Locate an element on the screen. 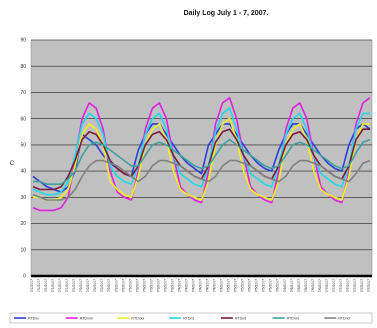 This screenshot has height=328, width=377. legend-box is located at coordinates (191, 318).